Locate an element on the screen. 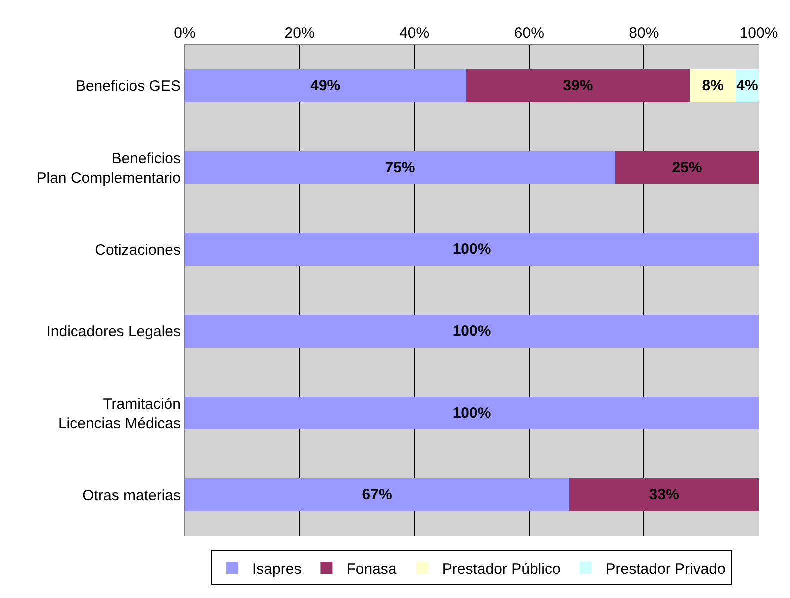  data-label: 25% is located at coordinates (687, 167).